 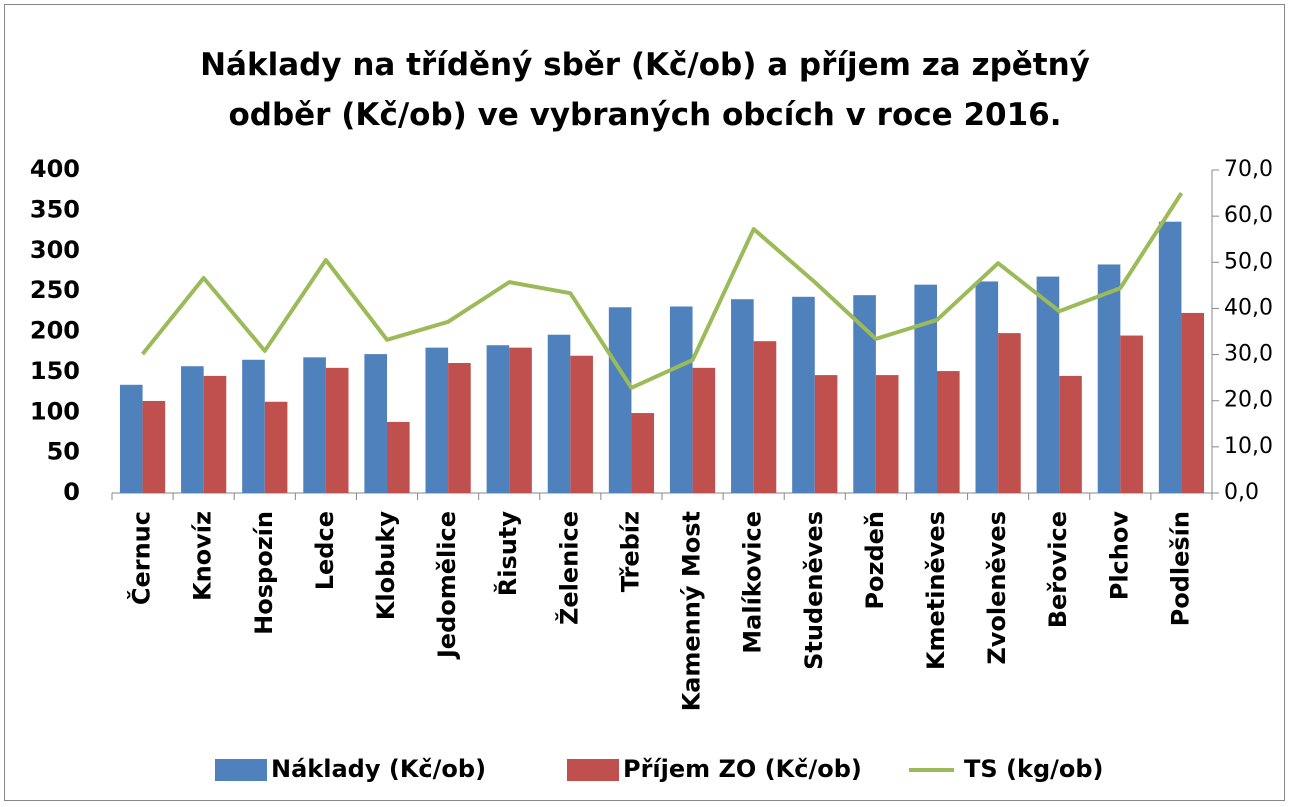 What do you see at coordinates (692, 611) in the screenshot?
I see `x-tick-label: Kamenný Most` at bounding box center [692, 611].